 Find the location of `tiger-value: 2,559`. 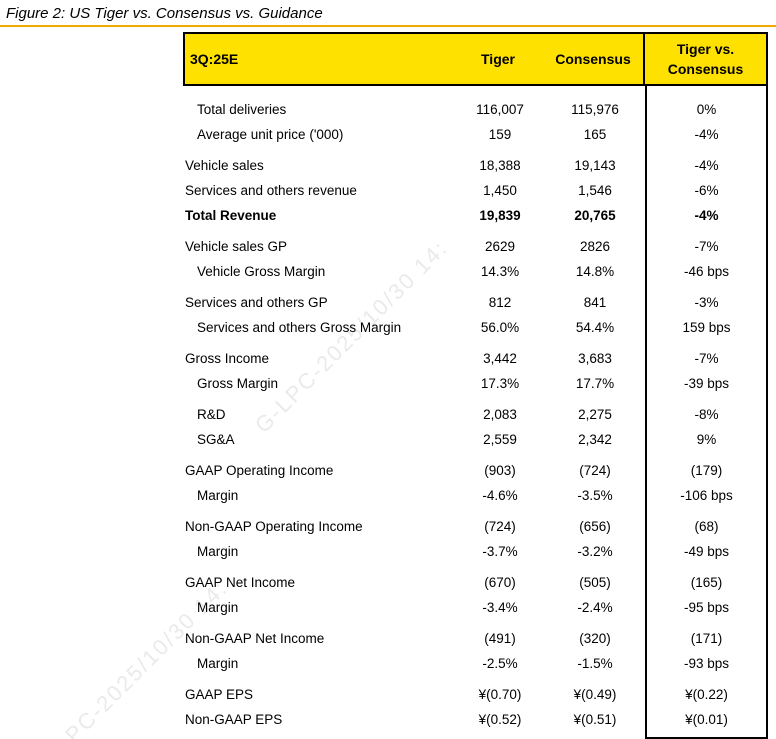

tiger-value: 2,559 is located at coordinates (500, 439).